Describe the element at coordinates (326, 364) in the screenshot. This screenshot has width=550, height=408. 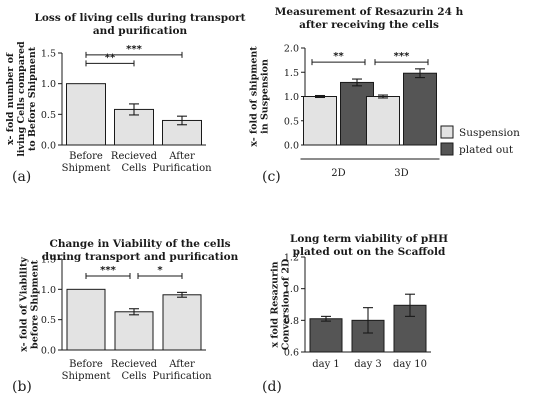
I see `x-category-label: day 1` at that location.